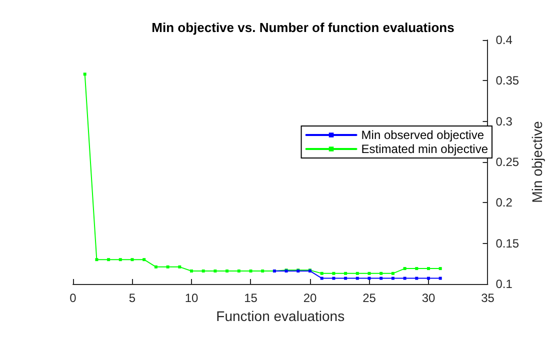 The height and width of the screenshot is (337, 560). I want to click on y-tick-label: 0.3, so click(504, 121).